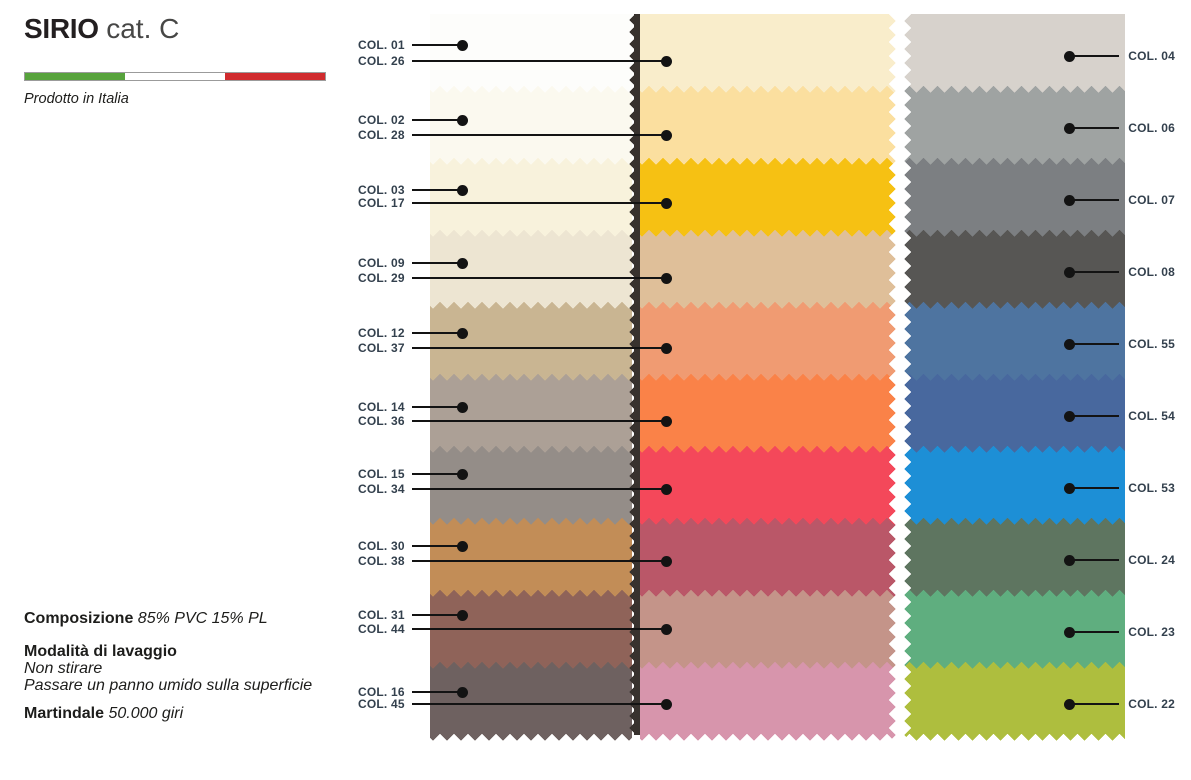 This screenshot has height=780, width=1191. What do you see at coordinates (381, 421) in the screenshot?
I see `label-col-36: COL. 36` at bounding box center [381, 421].